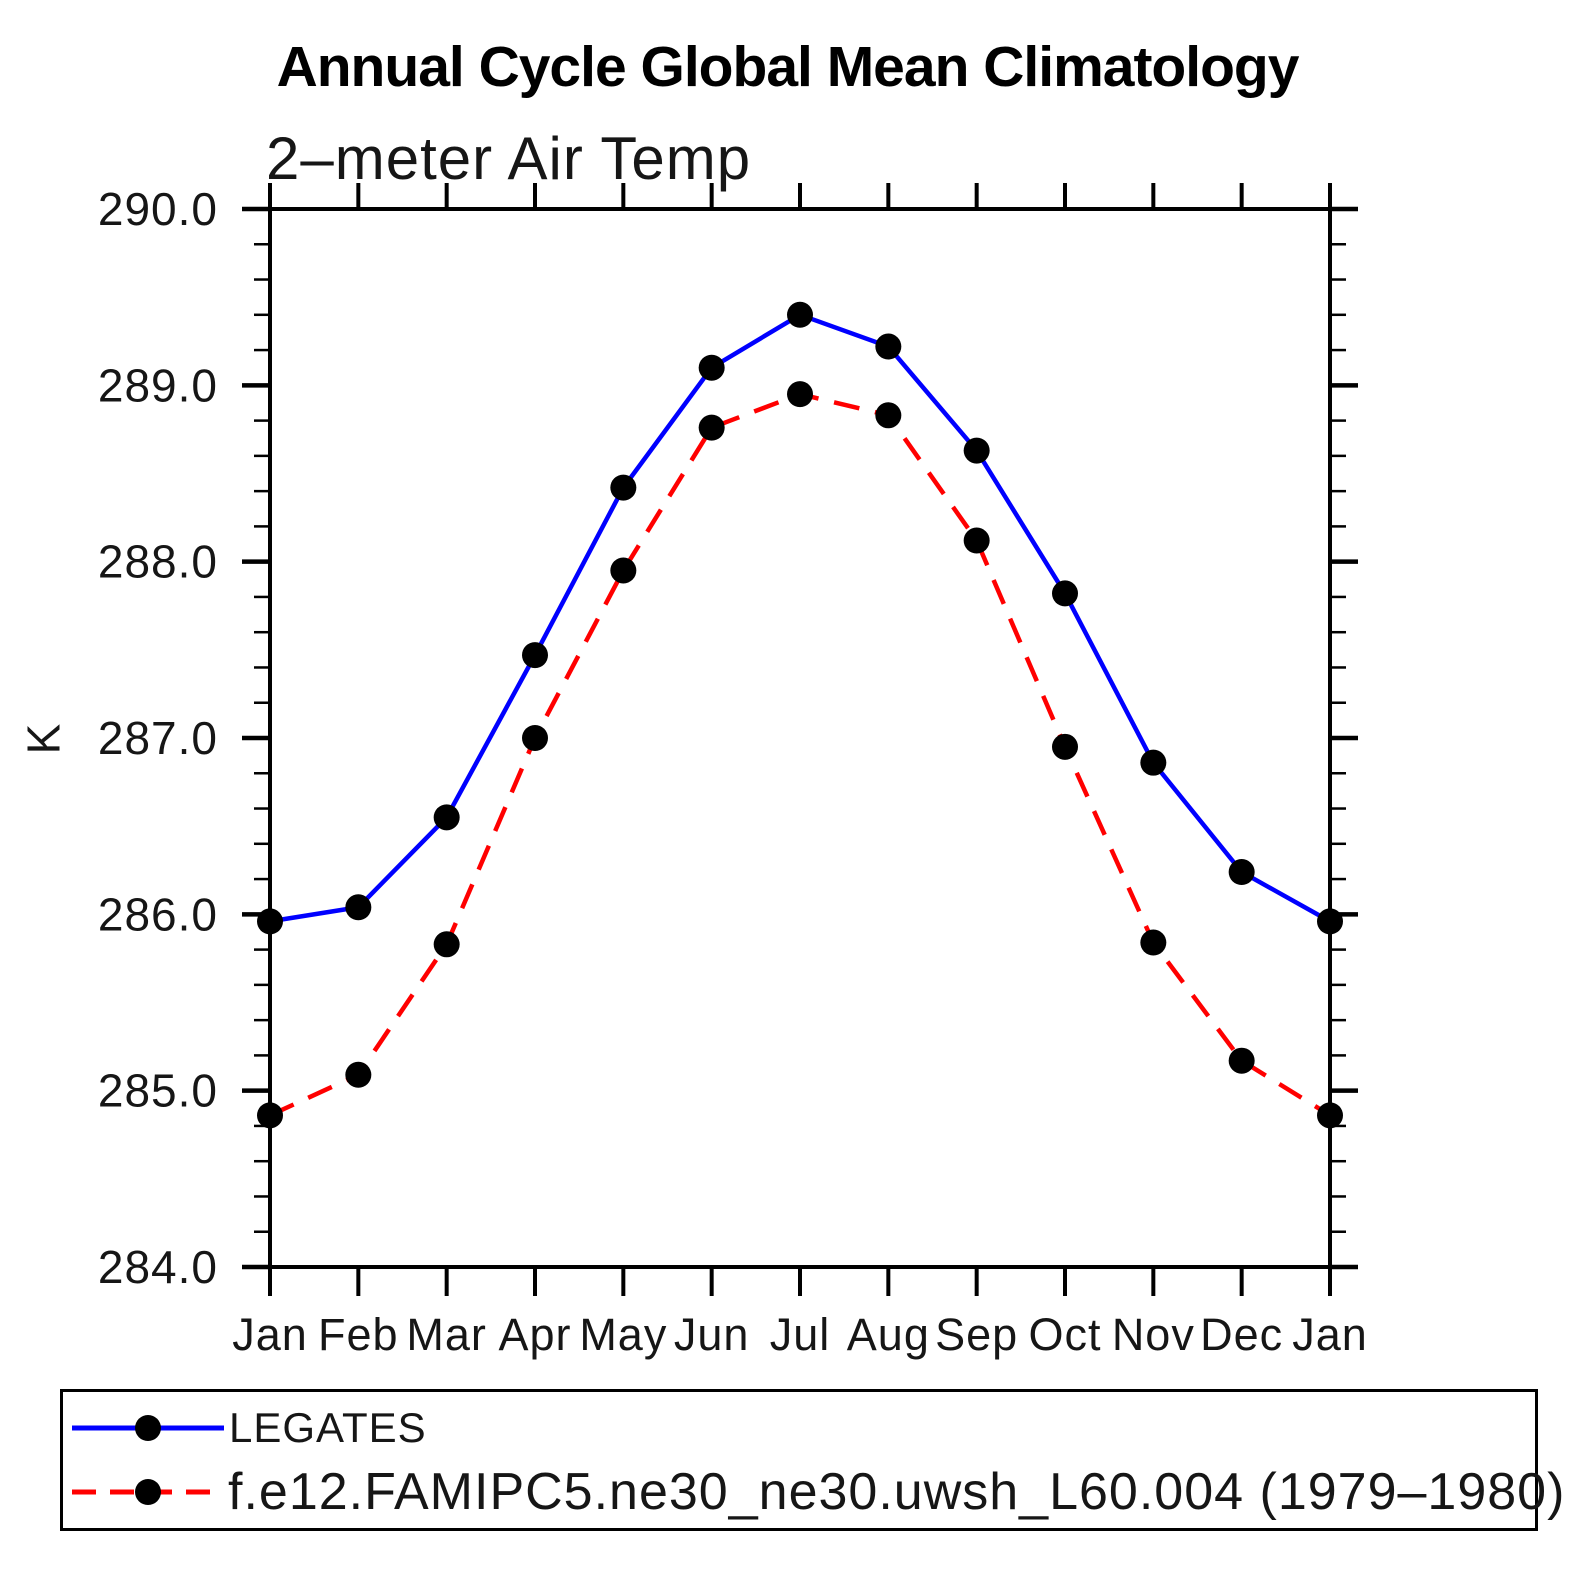 This screenshot has height=1575, width=1575. Describe the element at coordinates (1064, 1334) in the screenshot. I see `x-tick-label: Oct` at that location.